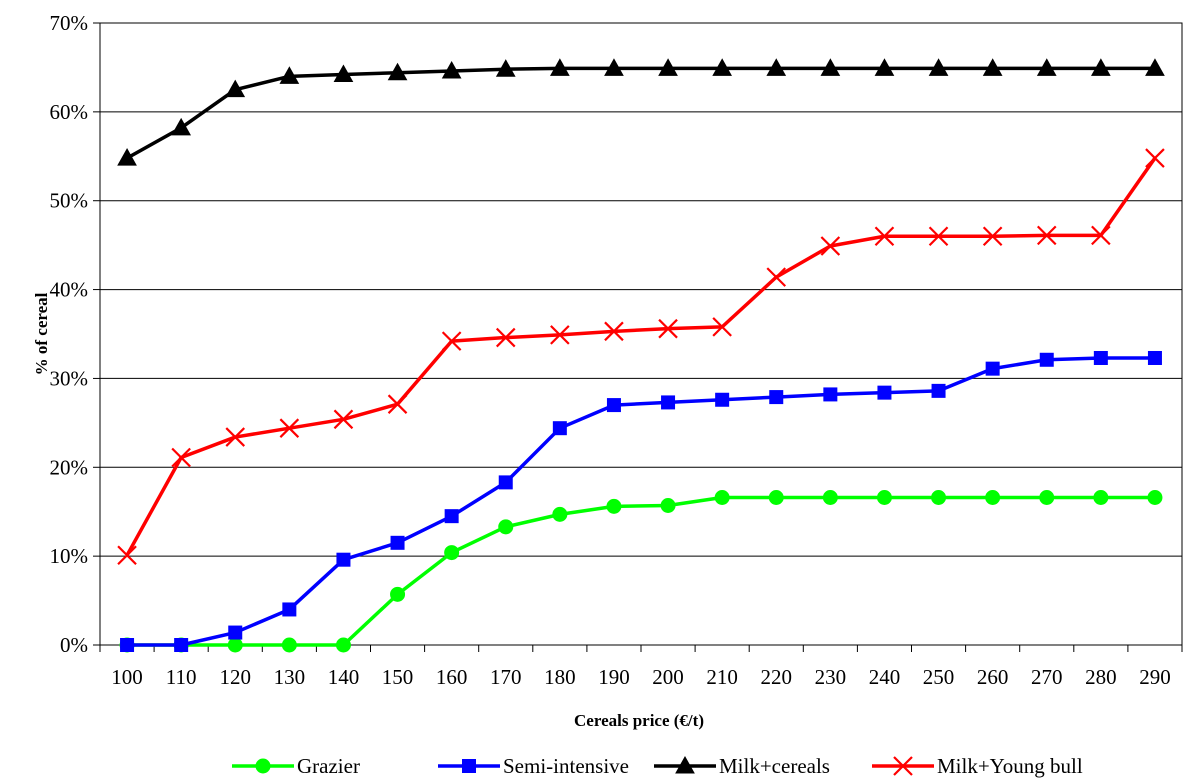 The image size is (1187, 783). Describe the element at coordinates (69, 467) in the screenshot. I see `y-tick-label: 20%` at that location.